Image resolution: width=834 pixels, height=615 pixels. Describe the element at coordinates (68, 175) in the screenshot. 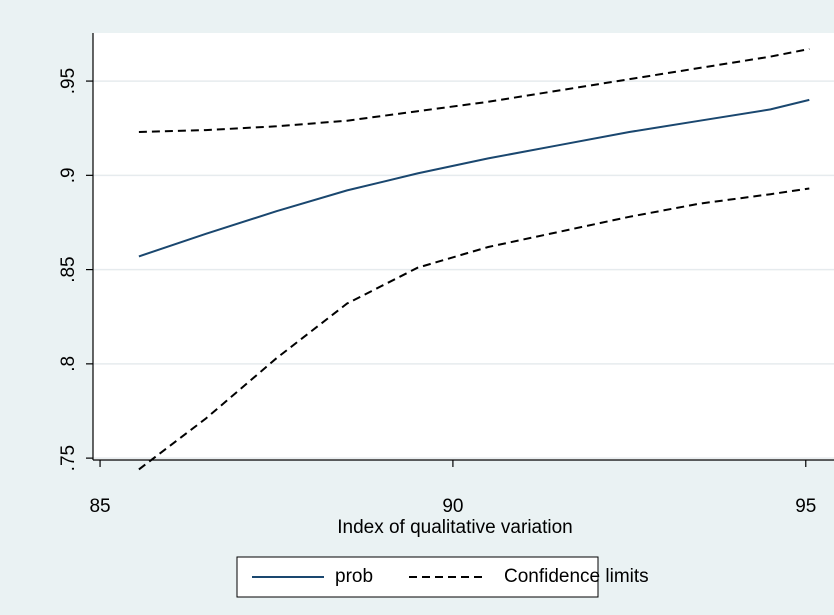

I see `y-tick-label: .9` at that location.